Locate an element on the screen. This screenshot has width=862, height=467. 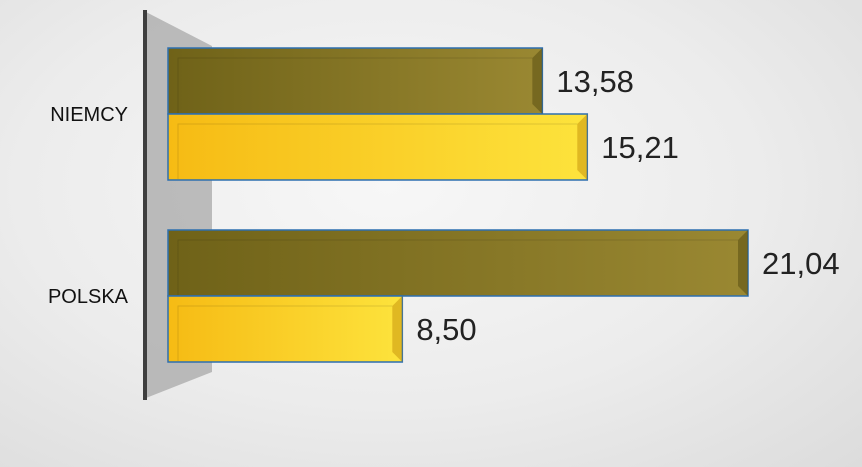
value-label-polska-series-2: 8,50 is located at coordinates (446, 329).